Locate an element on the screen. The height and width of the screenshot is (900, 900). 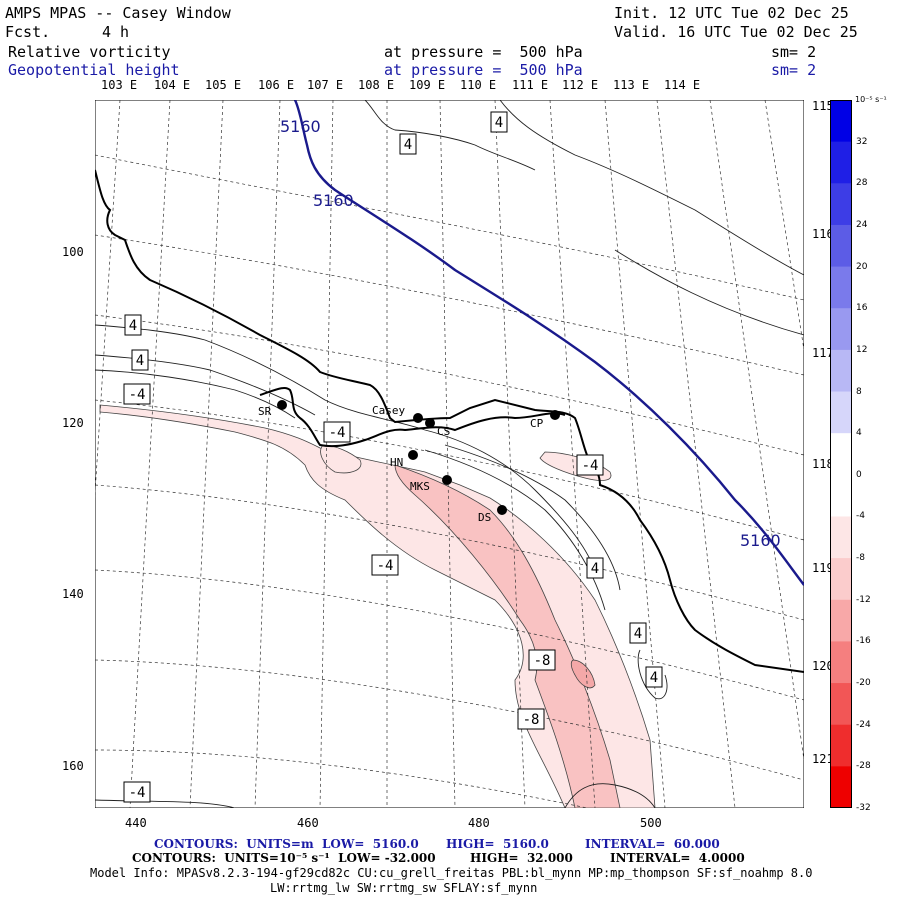
colorbar-label: -32 is located at coordinates (863, 808).